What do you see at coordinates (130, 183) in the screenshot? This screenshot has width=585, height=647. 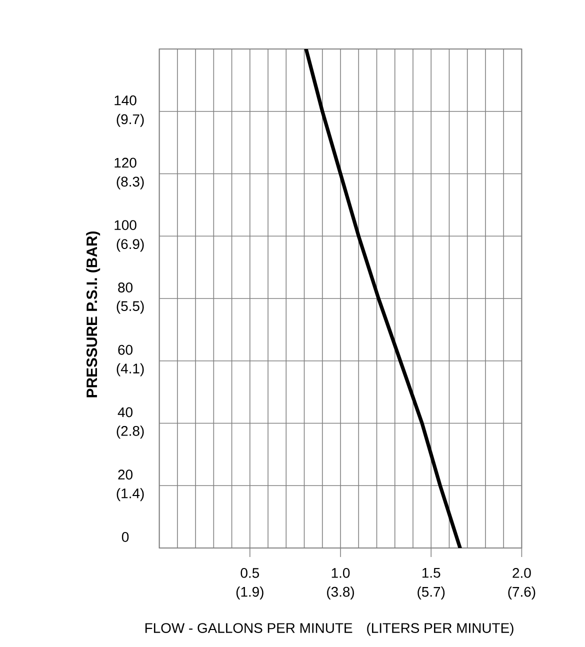 I see `y2-tick-label: (8.3)` at bounding box center [130, 183].